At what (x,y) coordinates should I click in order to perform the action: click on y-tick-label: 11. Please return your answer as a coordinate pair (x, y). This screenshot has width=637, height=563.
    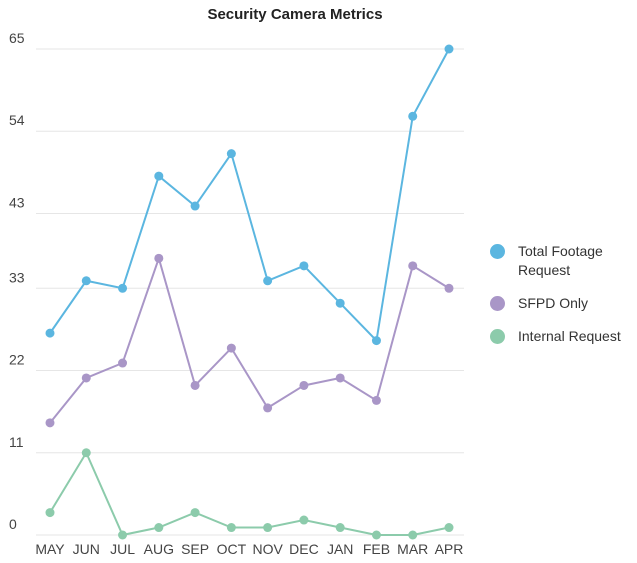
    Looking at the image, I should click on (16, 442).